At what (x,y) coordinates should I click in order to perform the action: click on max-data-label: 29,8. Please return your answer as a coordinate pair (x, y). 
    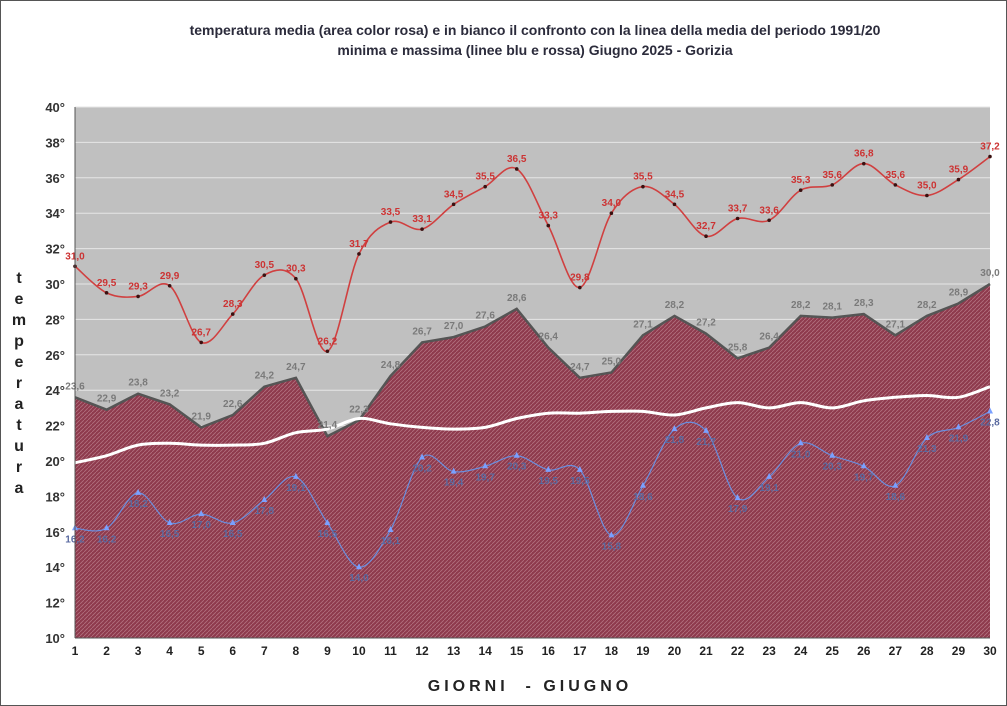
    Looking at the image, I should click on (580, 278).